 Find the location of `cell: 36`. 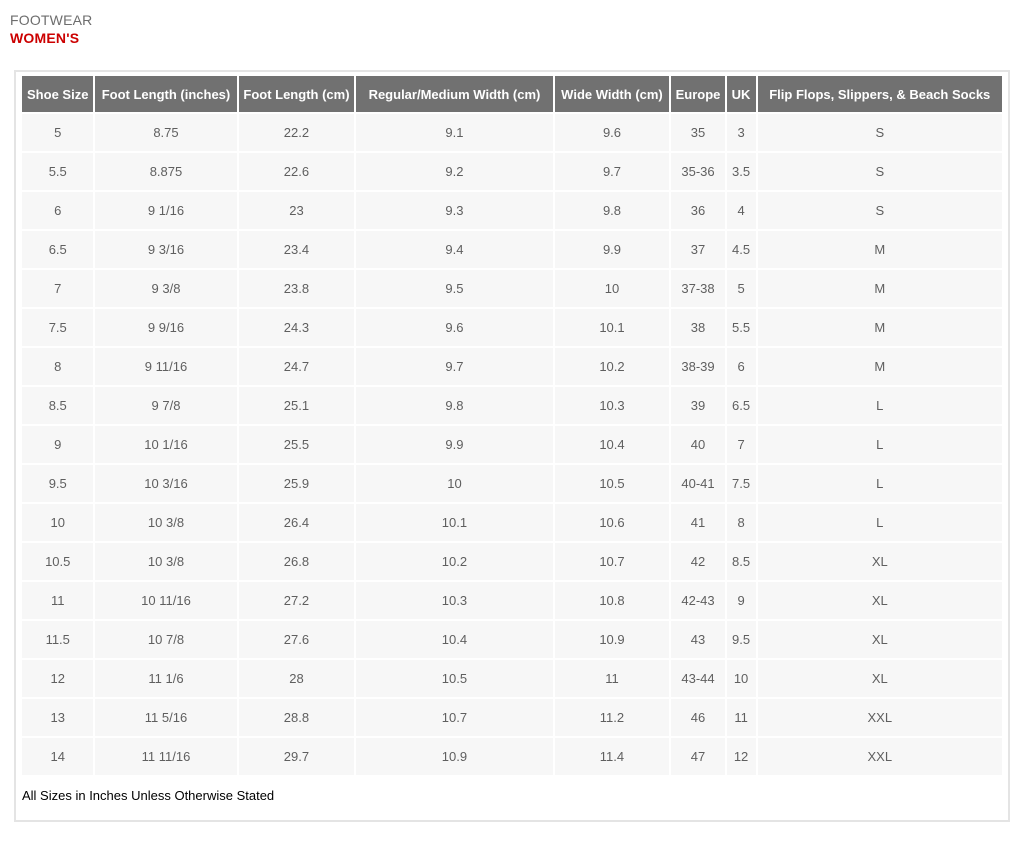

cell: 36 is located at coordinates (698, 210).